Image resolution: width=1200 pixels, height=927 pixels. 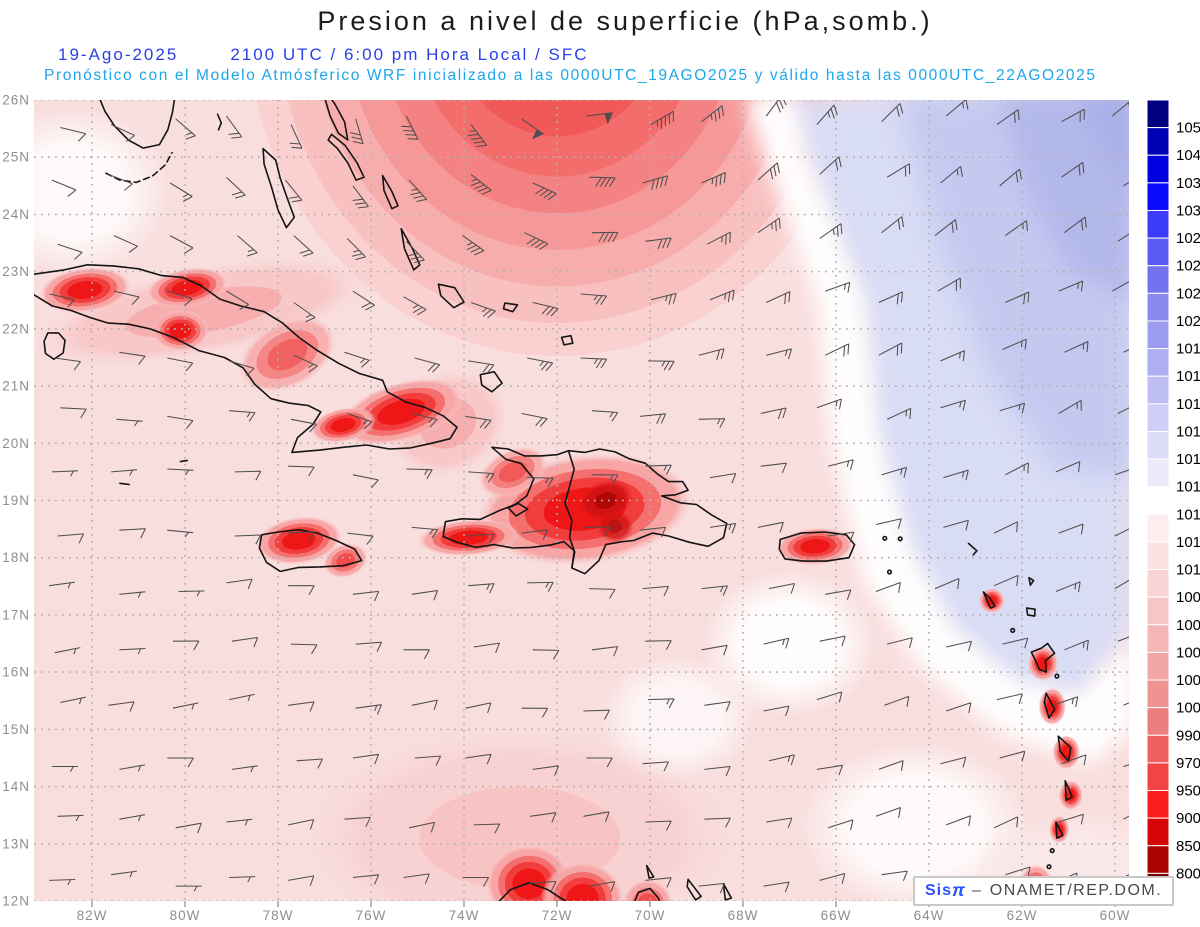 I want to click on lat-label: 26N, so click(x=16, y=100).